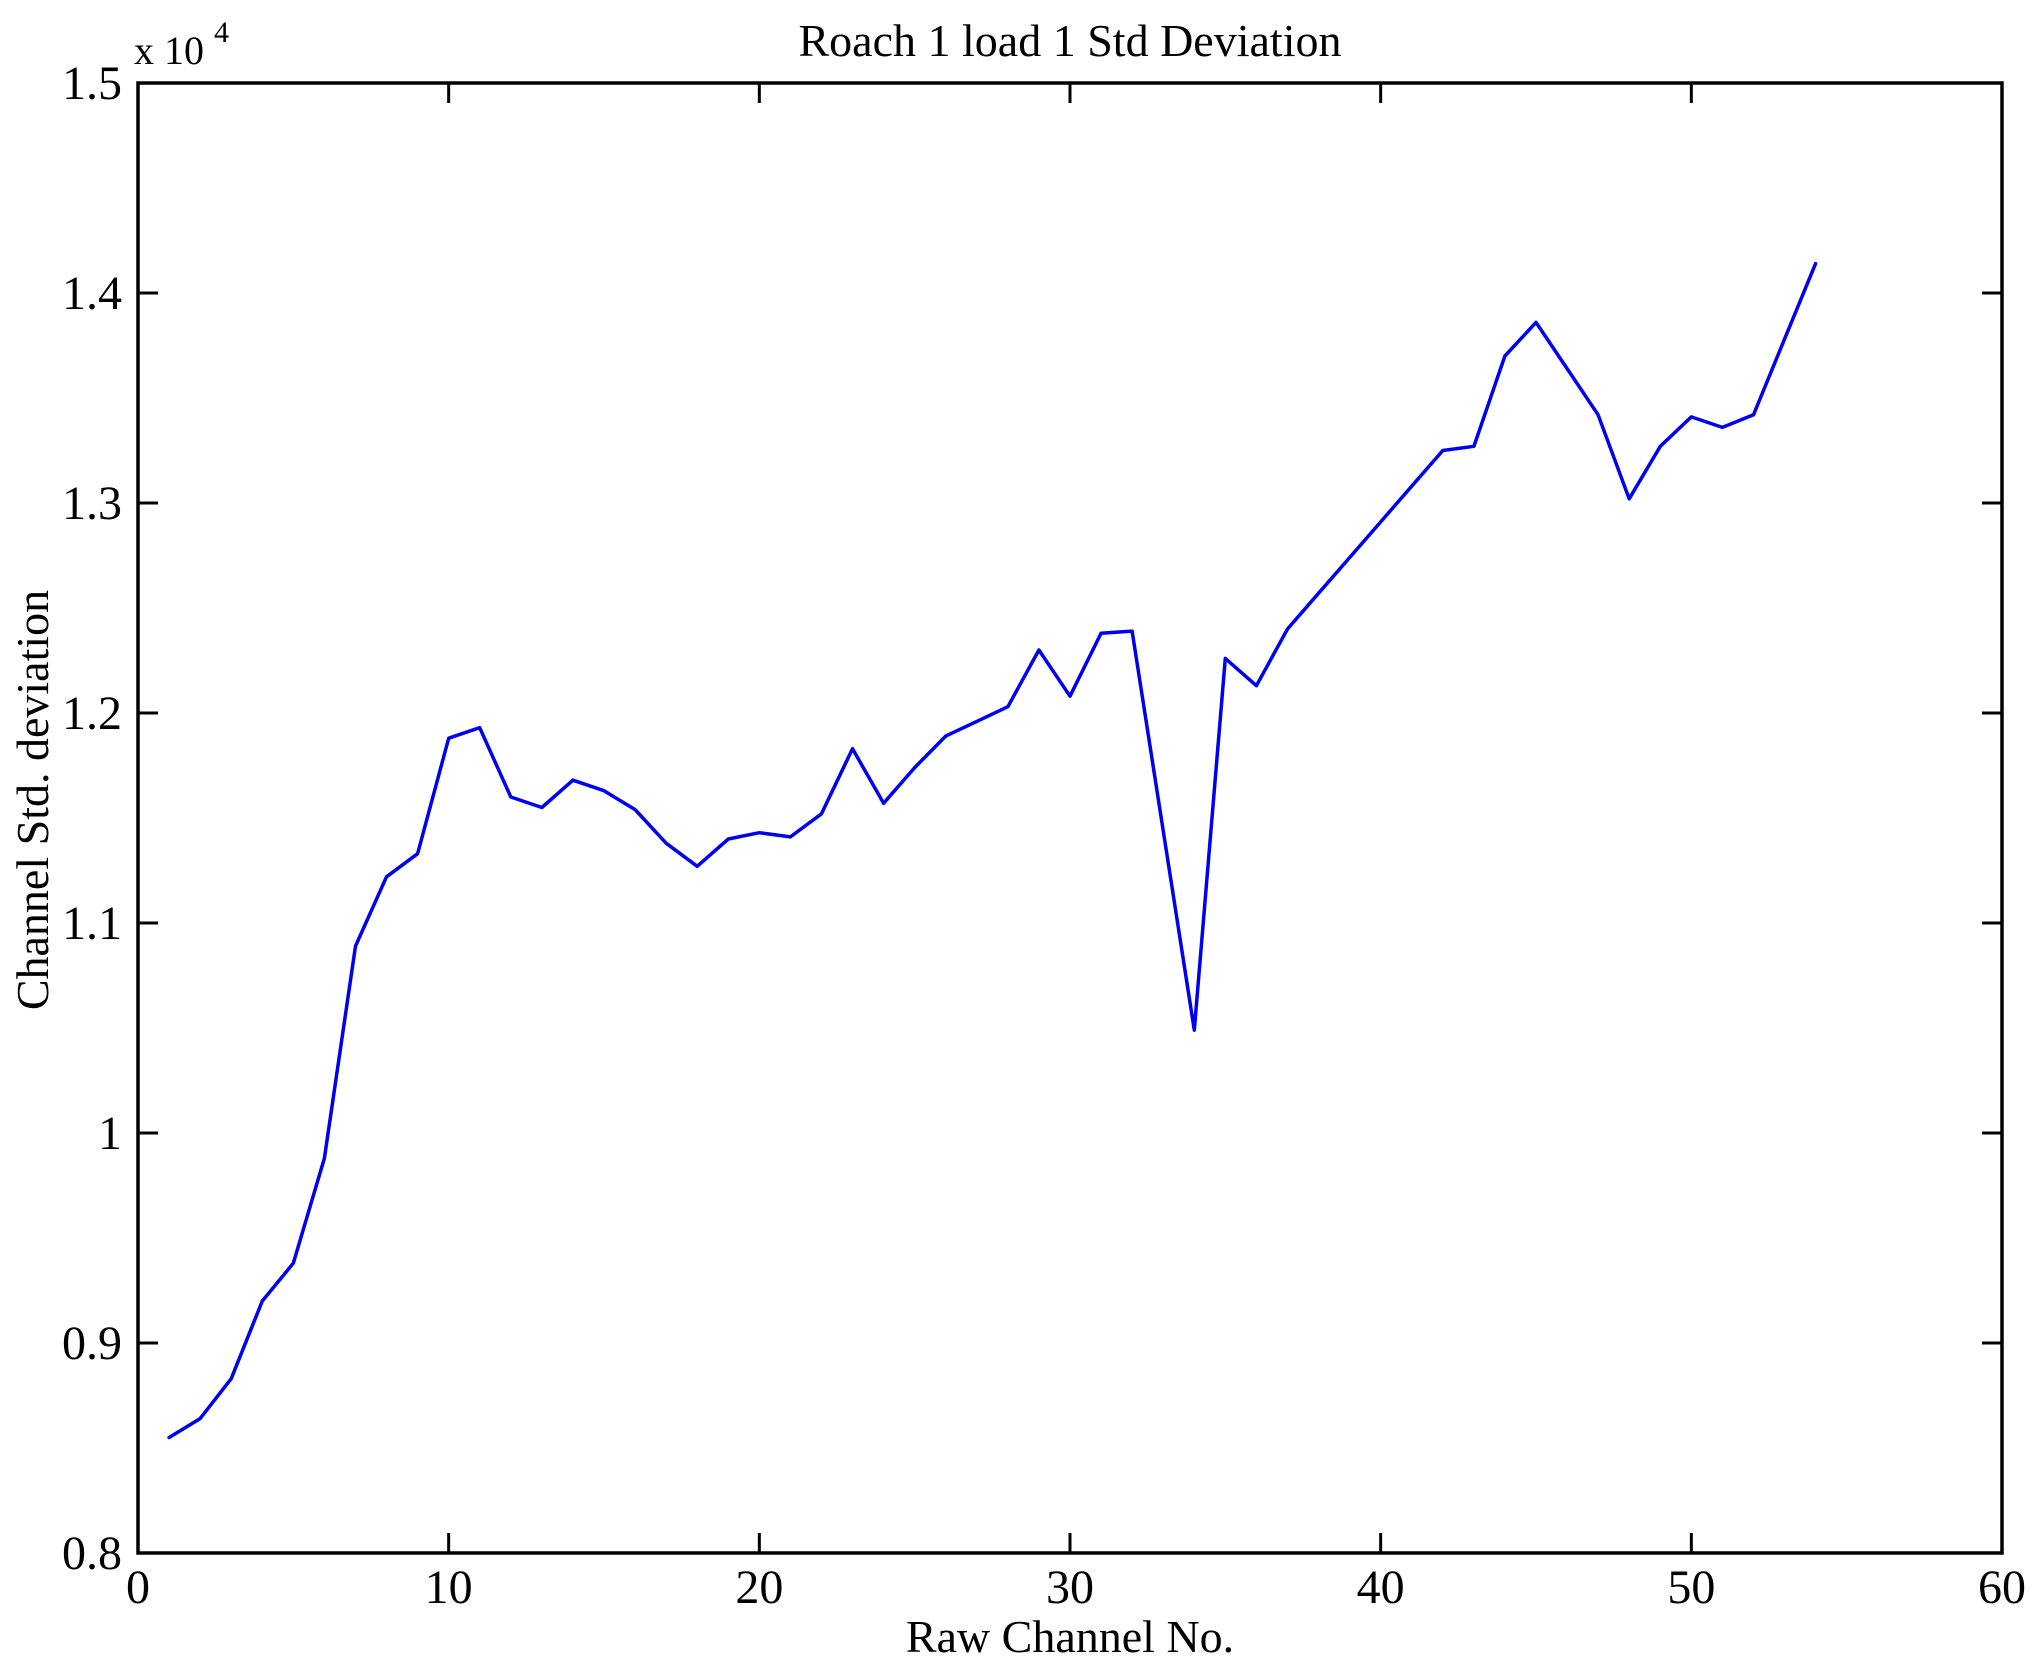 The width and height of the screenshot is (2038, 1671). Describe the element at coordinates (92, 1553) in the screenshot. I see `y-tick-label: 0.8` at that location.